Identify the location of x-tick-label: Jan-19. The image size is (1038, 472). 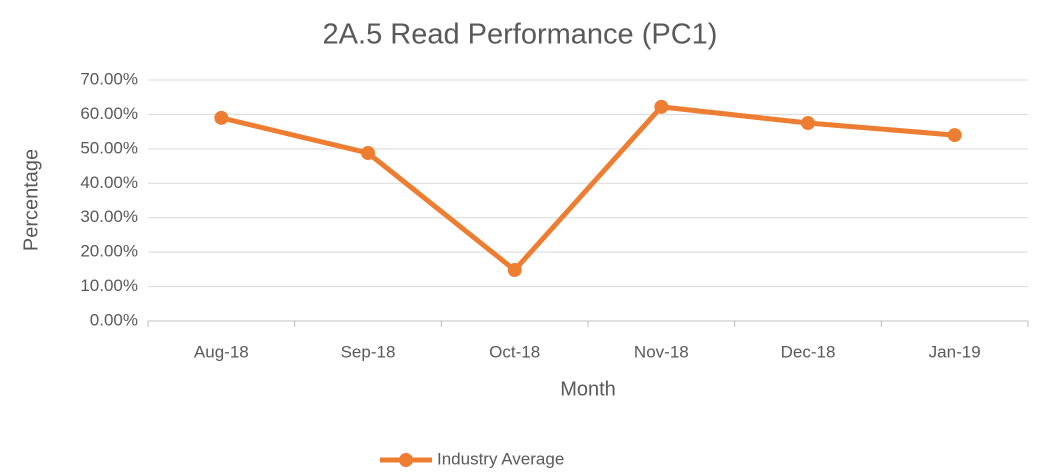
(955, 351).